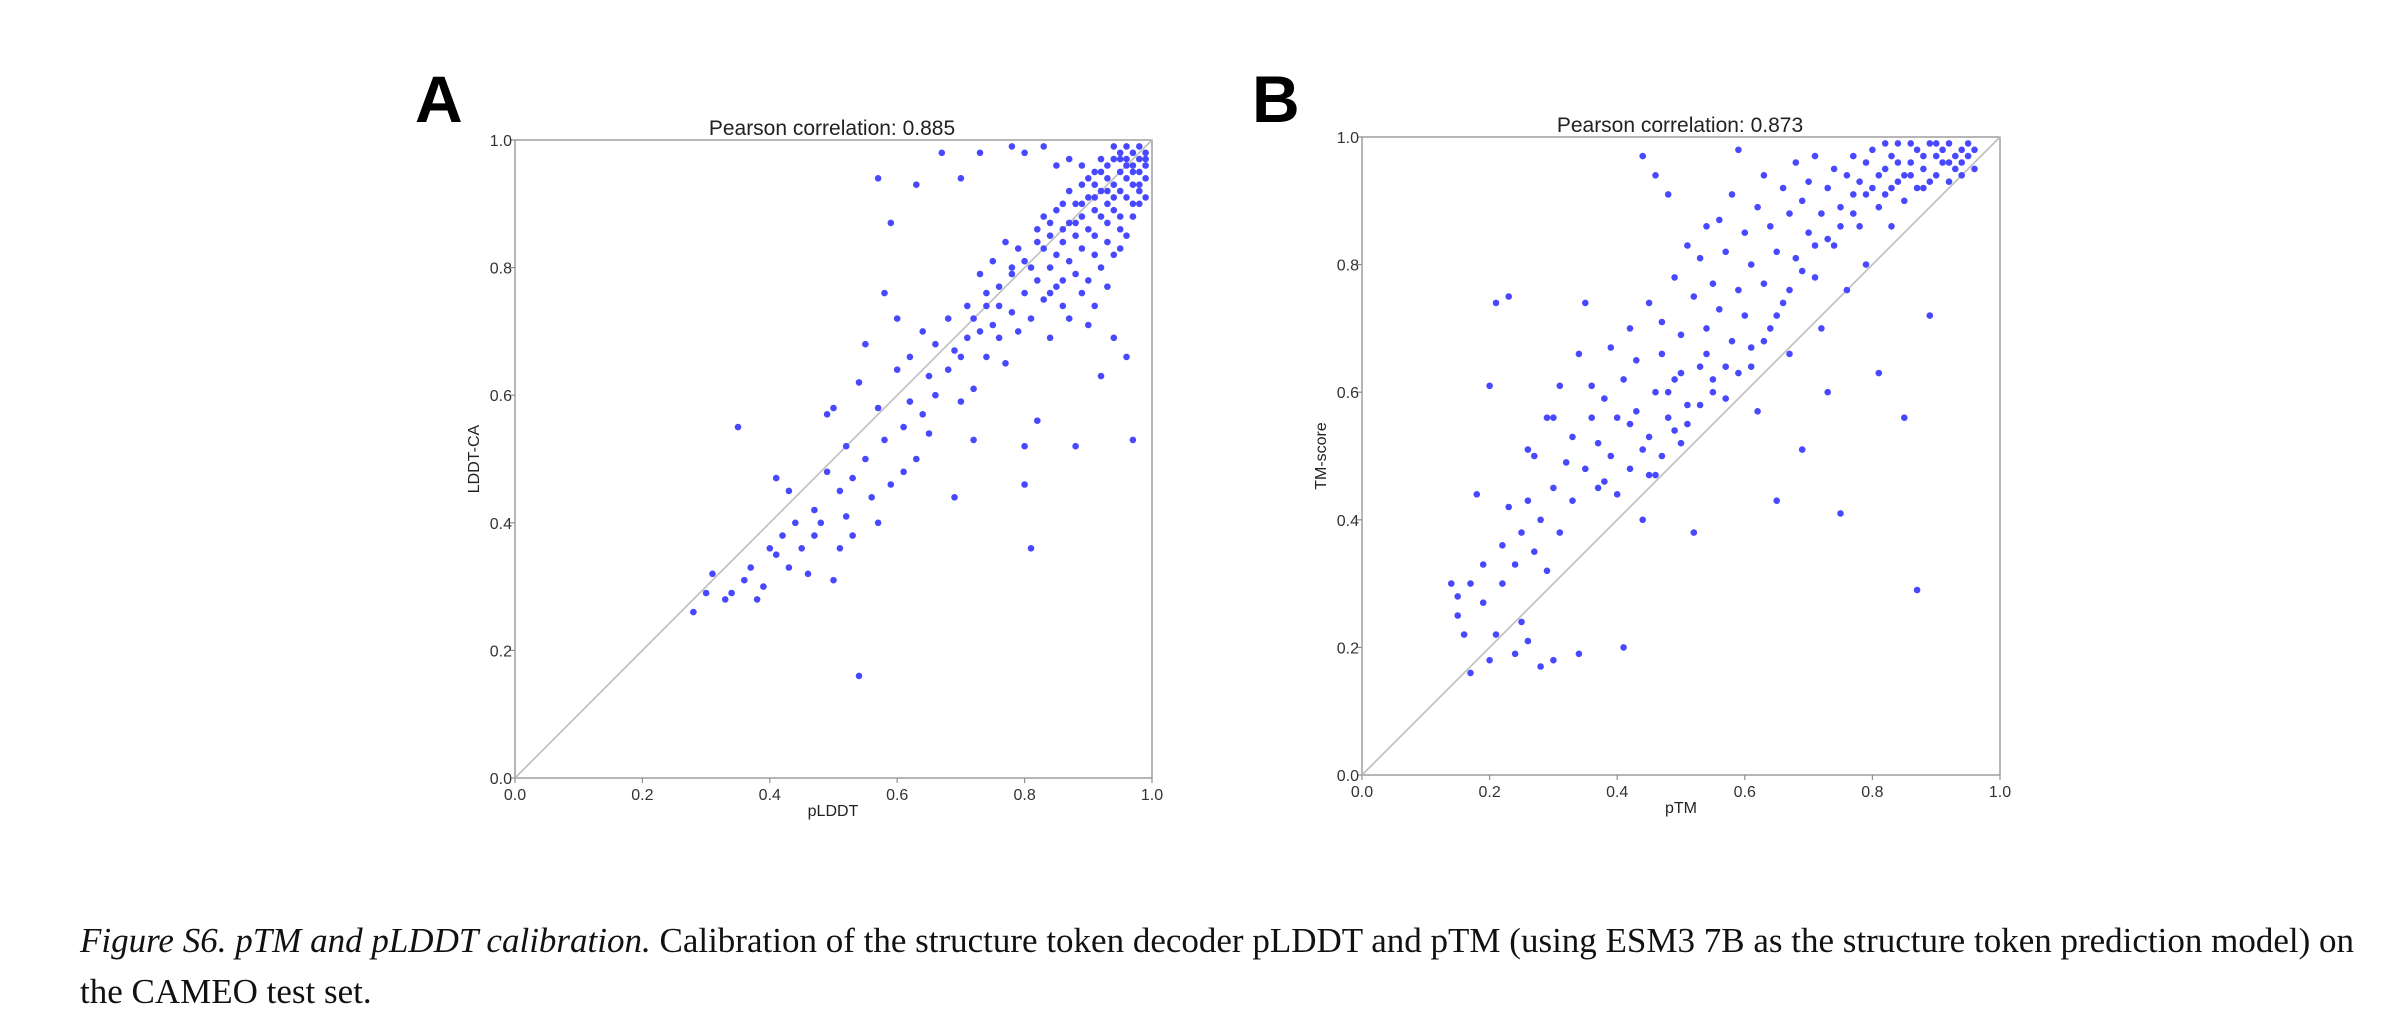  What do you see at coordinates (1489, 792) in the screenshot?
I see `x-tick-label-b-1: 0.2` at bounding box center [1489, 792].